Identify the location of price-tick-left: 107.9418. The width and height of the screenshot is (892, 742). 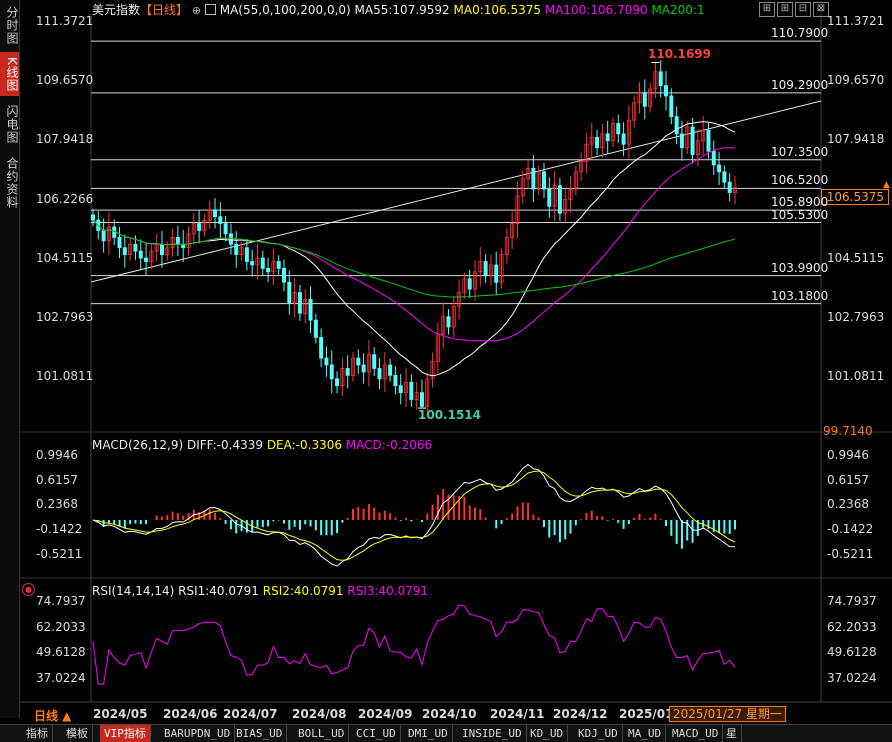
(64, 139).